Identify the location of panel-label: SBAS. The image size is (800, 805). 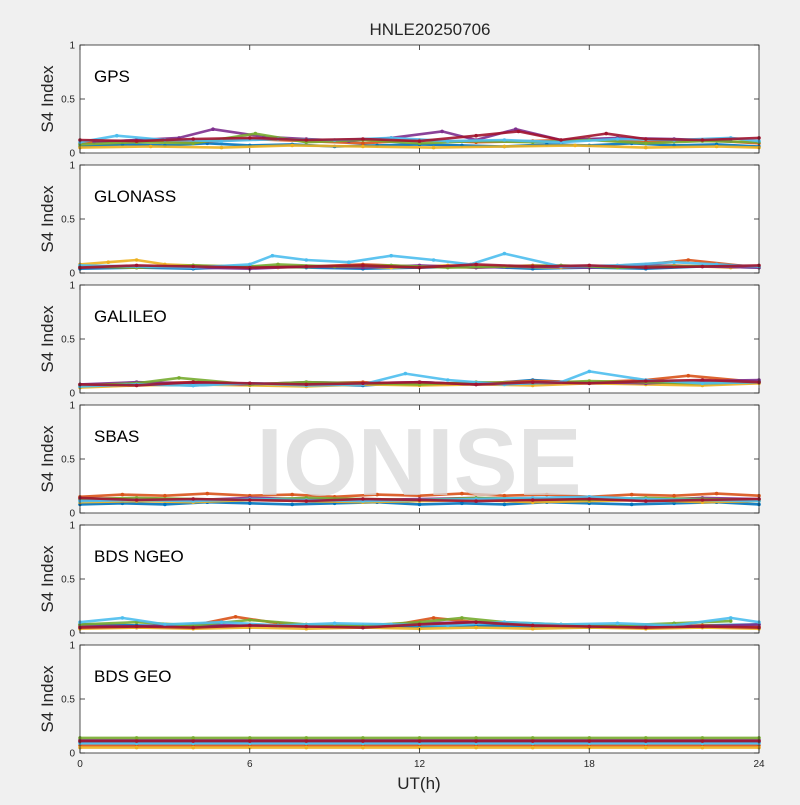
(116, 436).